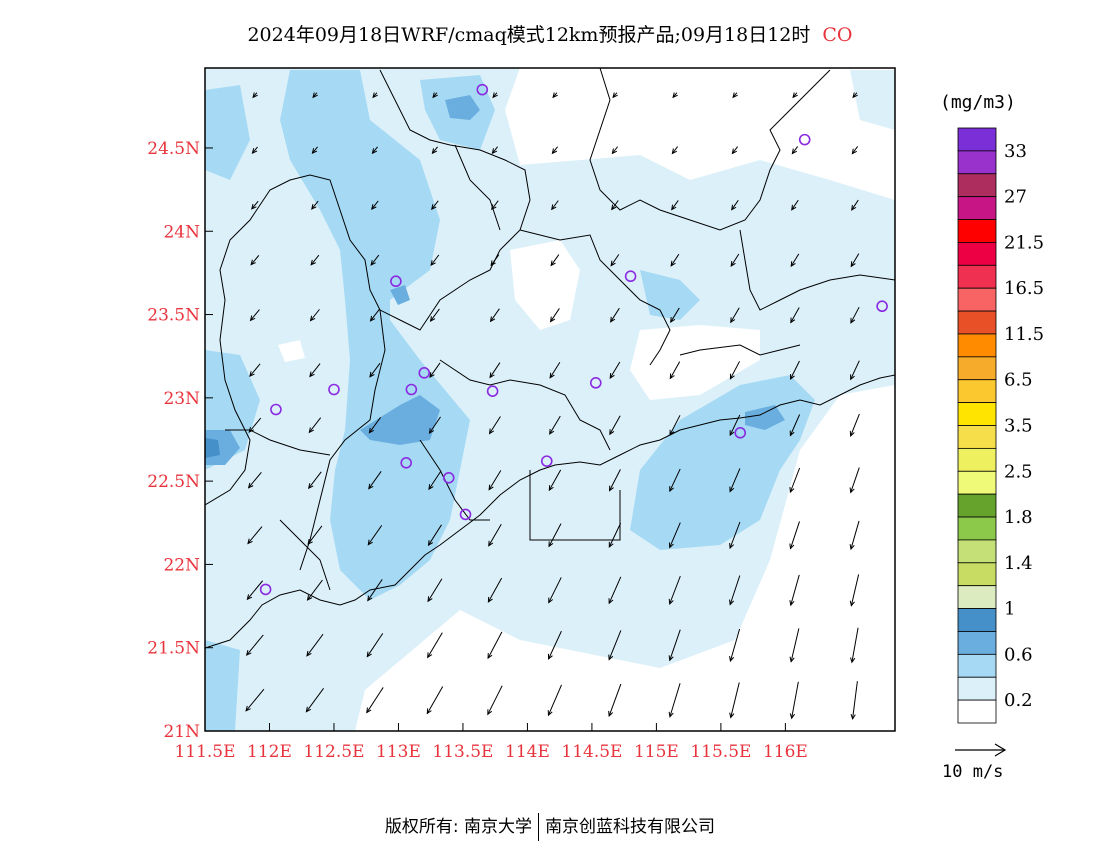  I want to click on y-tick-label: 24.5N, so click(173, 149).